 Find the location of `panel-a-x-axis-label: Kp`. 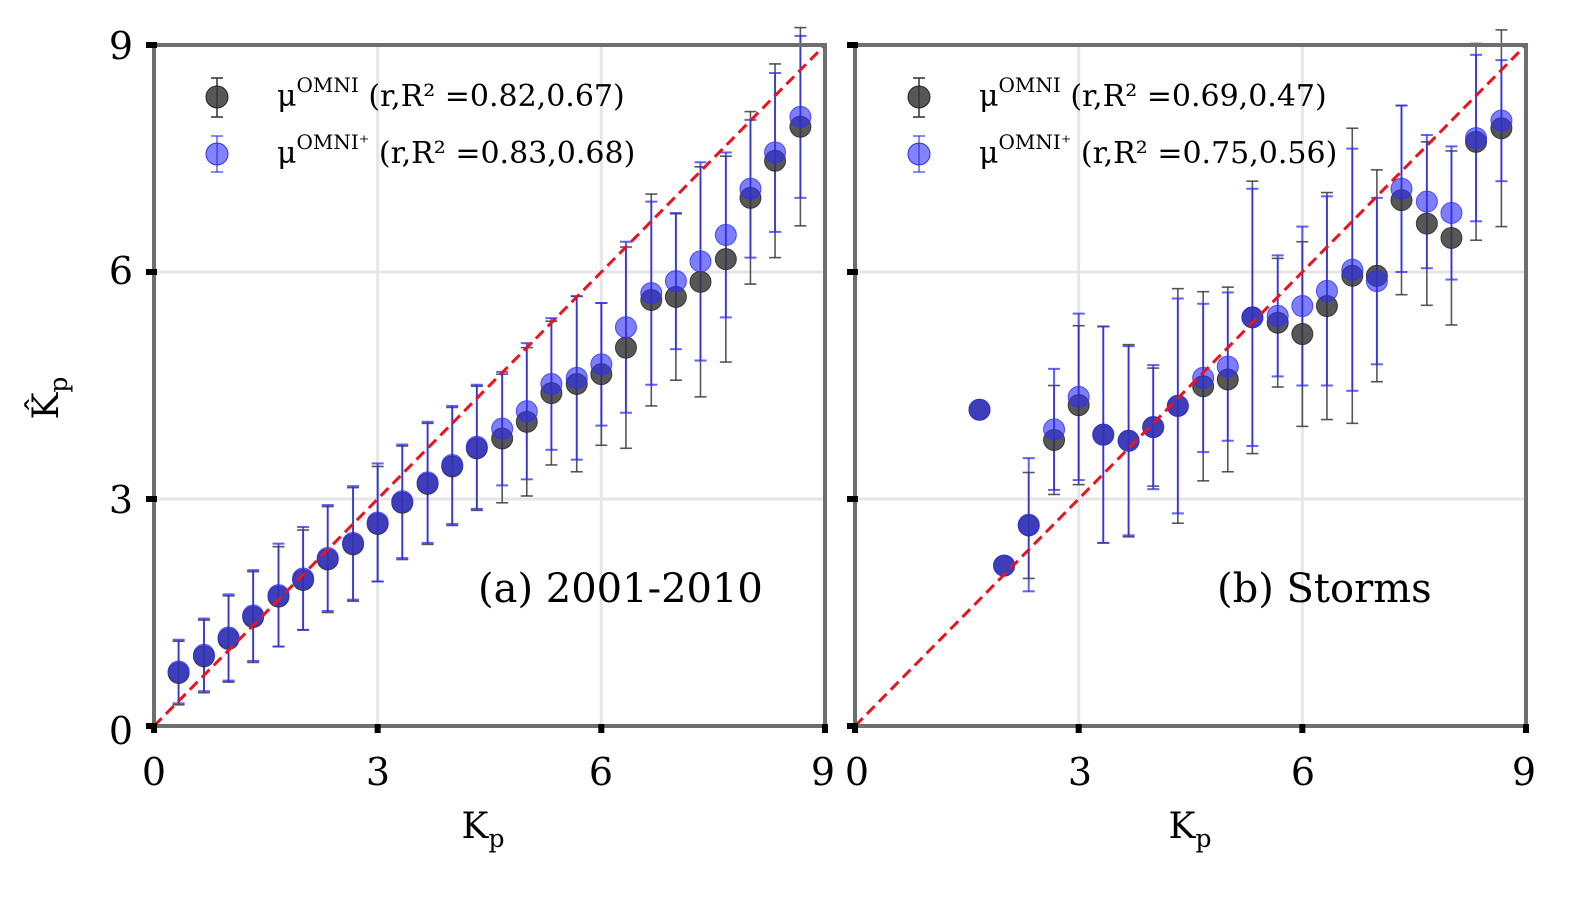

panel-a-x-axis-label: Kp is located at coordinates (483, 829).